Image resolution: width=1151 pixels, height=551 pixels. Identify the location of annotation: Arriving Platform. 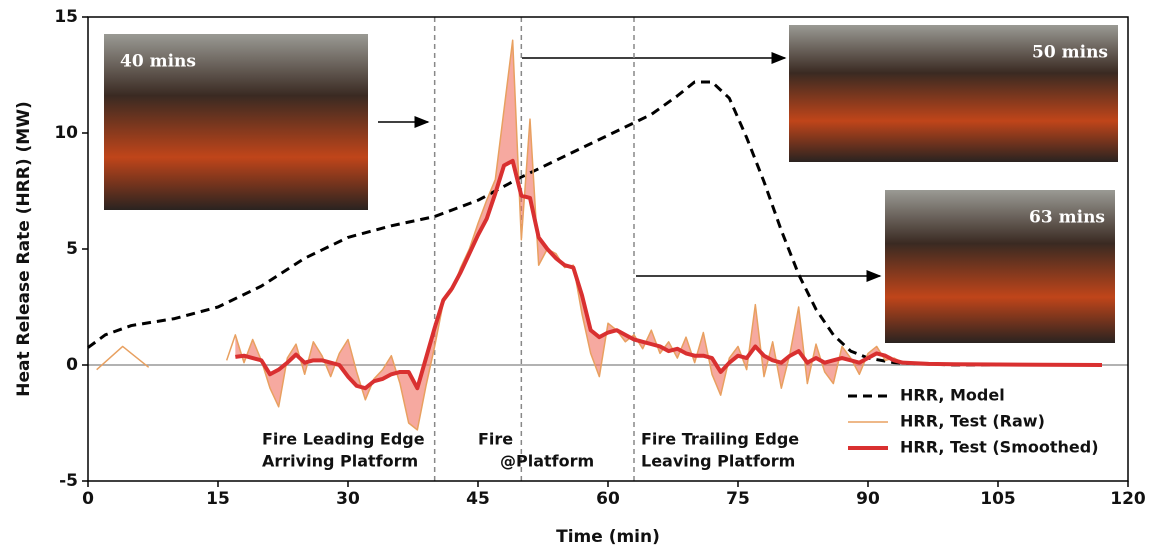
(340, 461).